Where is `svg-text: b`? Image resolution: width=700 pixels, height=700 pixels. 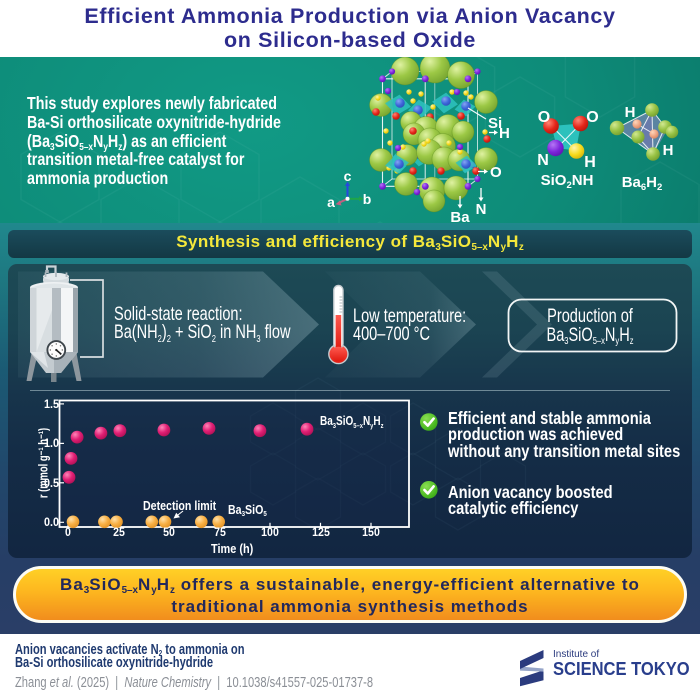 svg-text: b is located at coordinates (367, 199).